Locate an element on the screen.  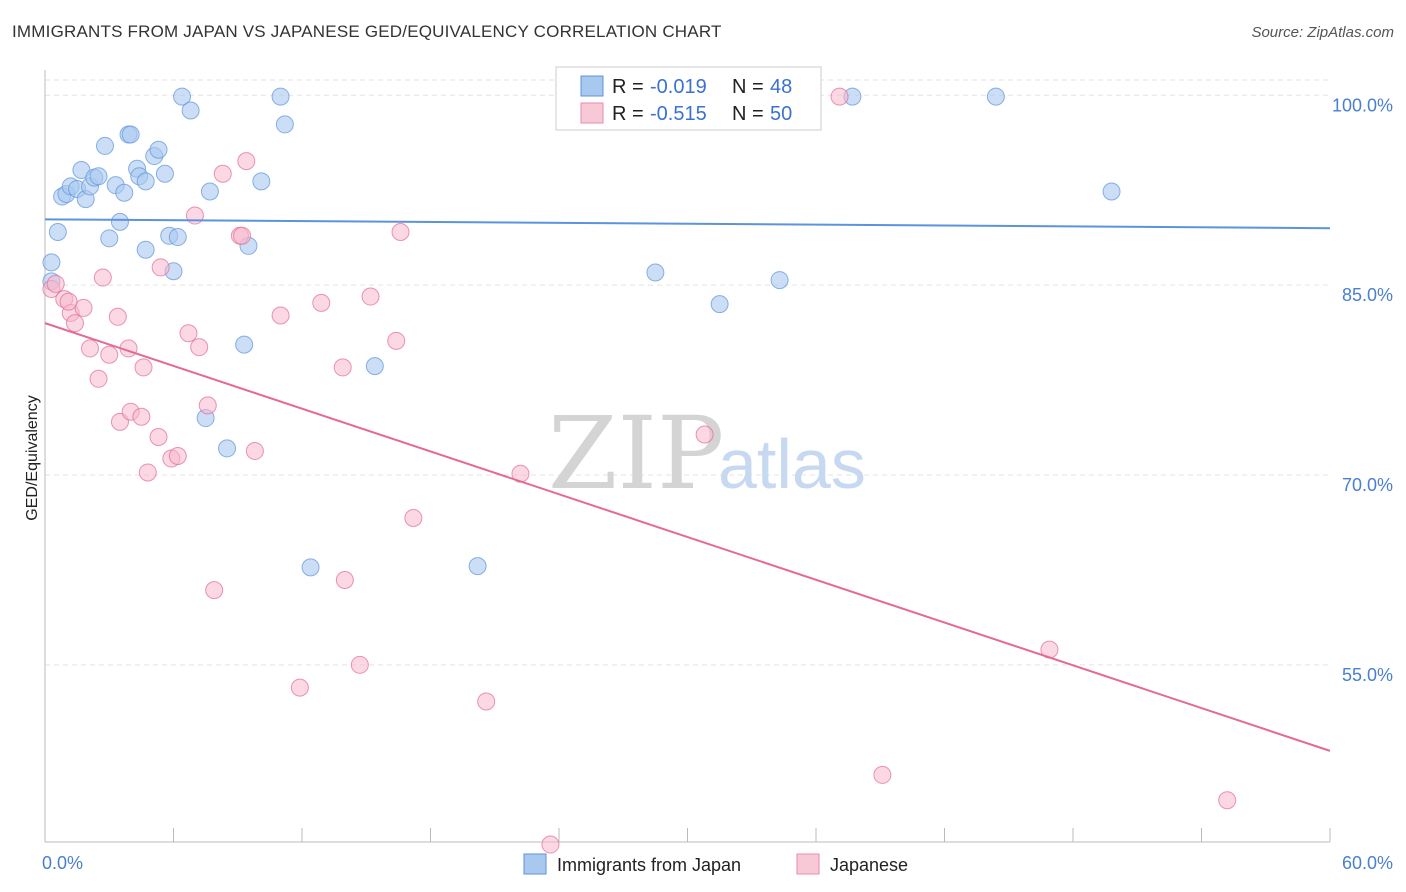
correlation-legend: R = -0.019 N = 48 R = -0.515 N = 50 is located at coordinates (688, 98).